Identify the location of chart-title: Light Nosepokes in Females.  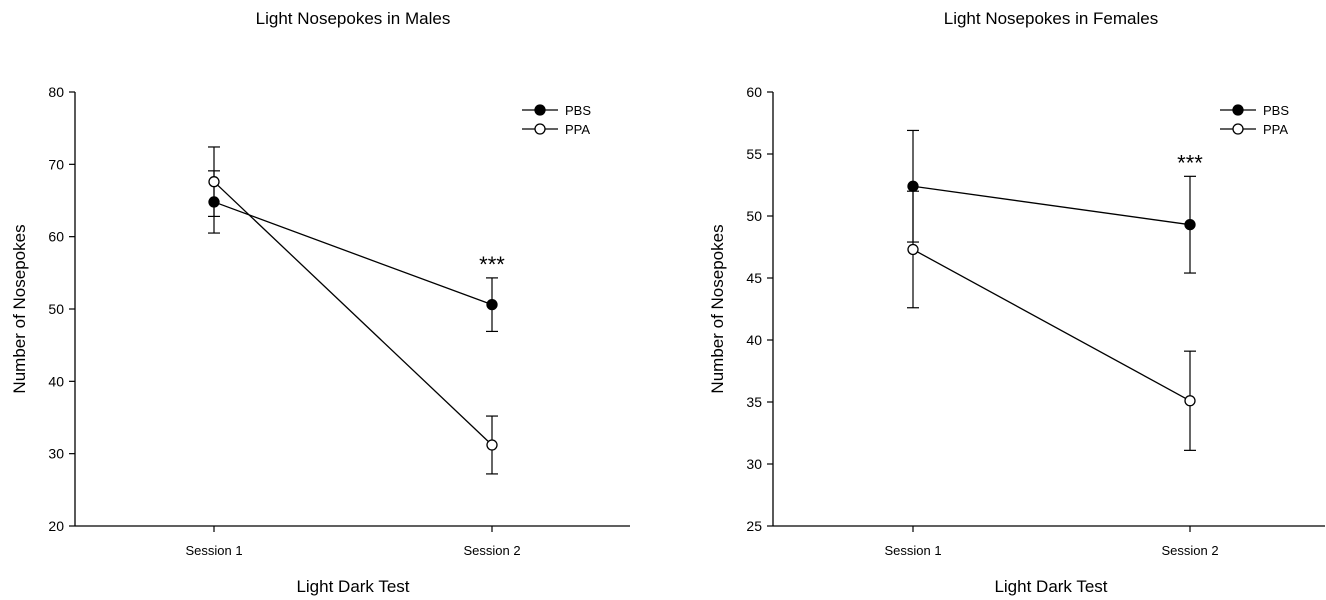
(1051, 18).